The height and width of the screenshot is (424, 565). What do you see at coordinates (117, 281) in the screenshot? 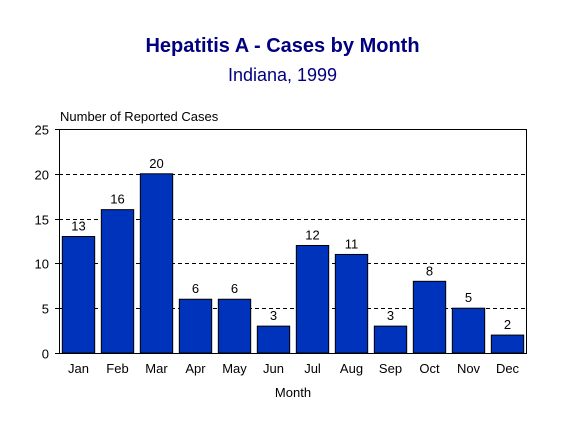
I see `bar-feb` at bounding box center [117, 281].